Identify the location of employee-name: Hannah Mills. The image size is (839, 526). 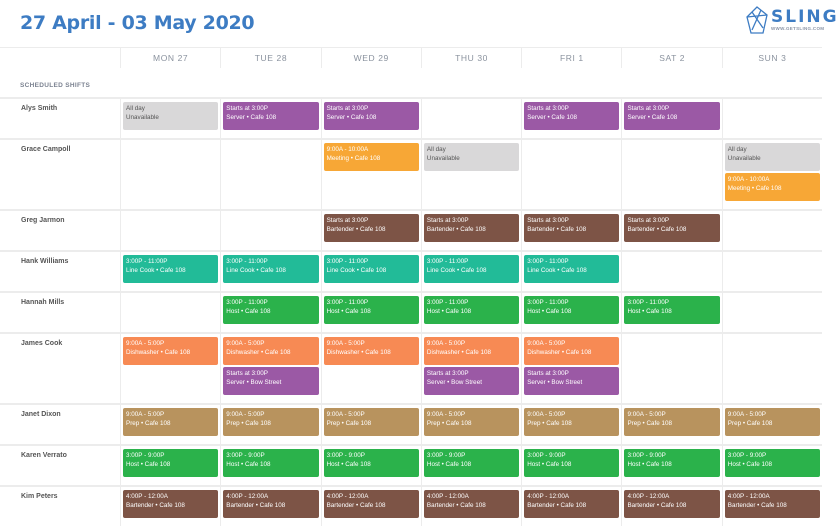
(43, 302).